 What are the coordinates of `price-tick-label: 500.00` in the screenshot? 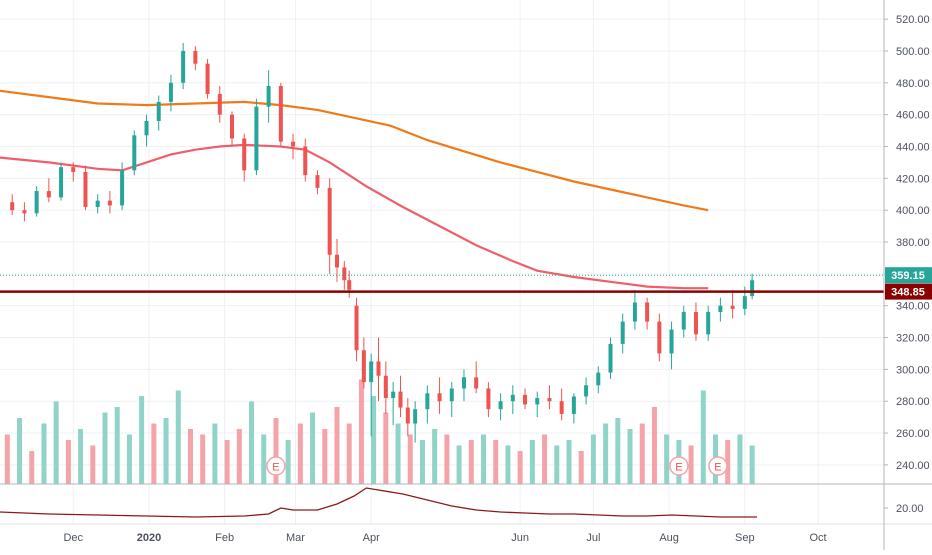 It's located at (913, 52).